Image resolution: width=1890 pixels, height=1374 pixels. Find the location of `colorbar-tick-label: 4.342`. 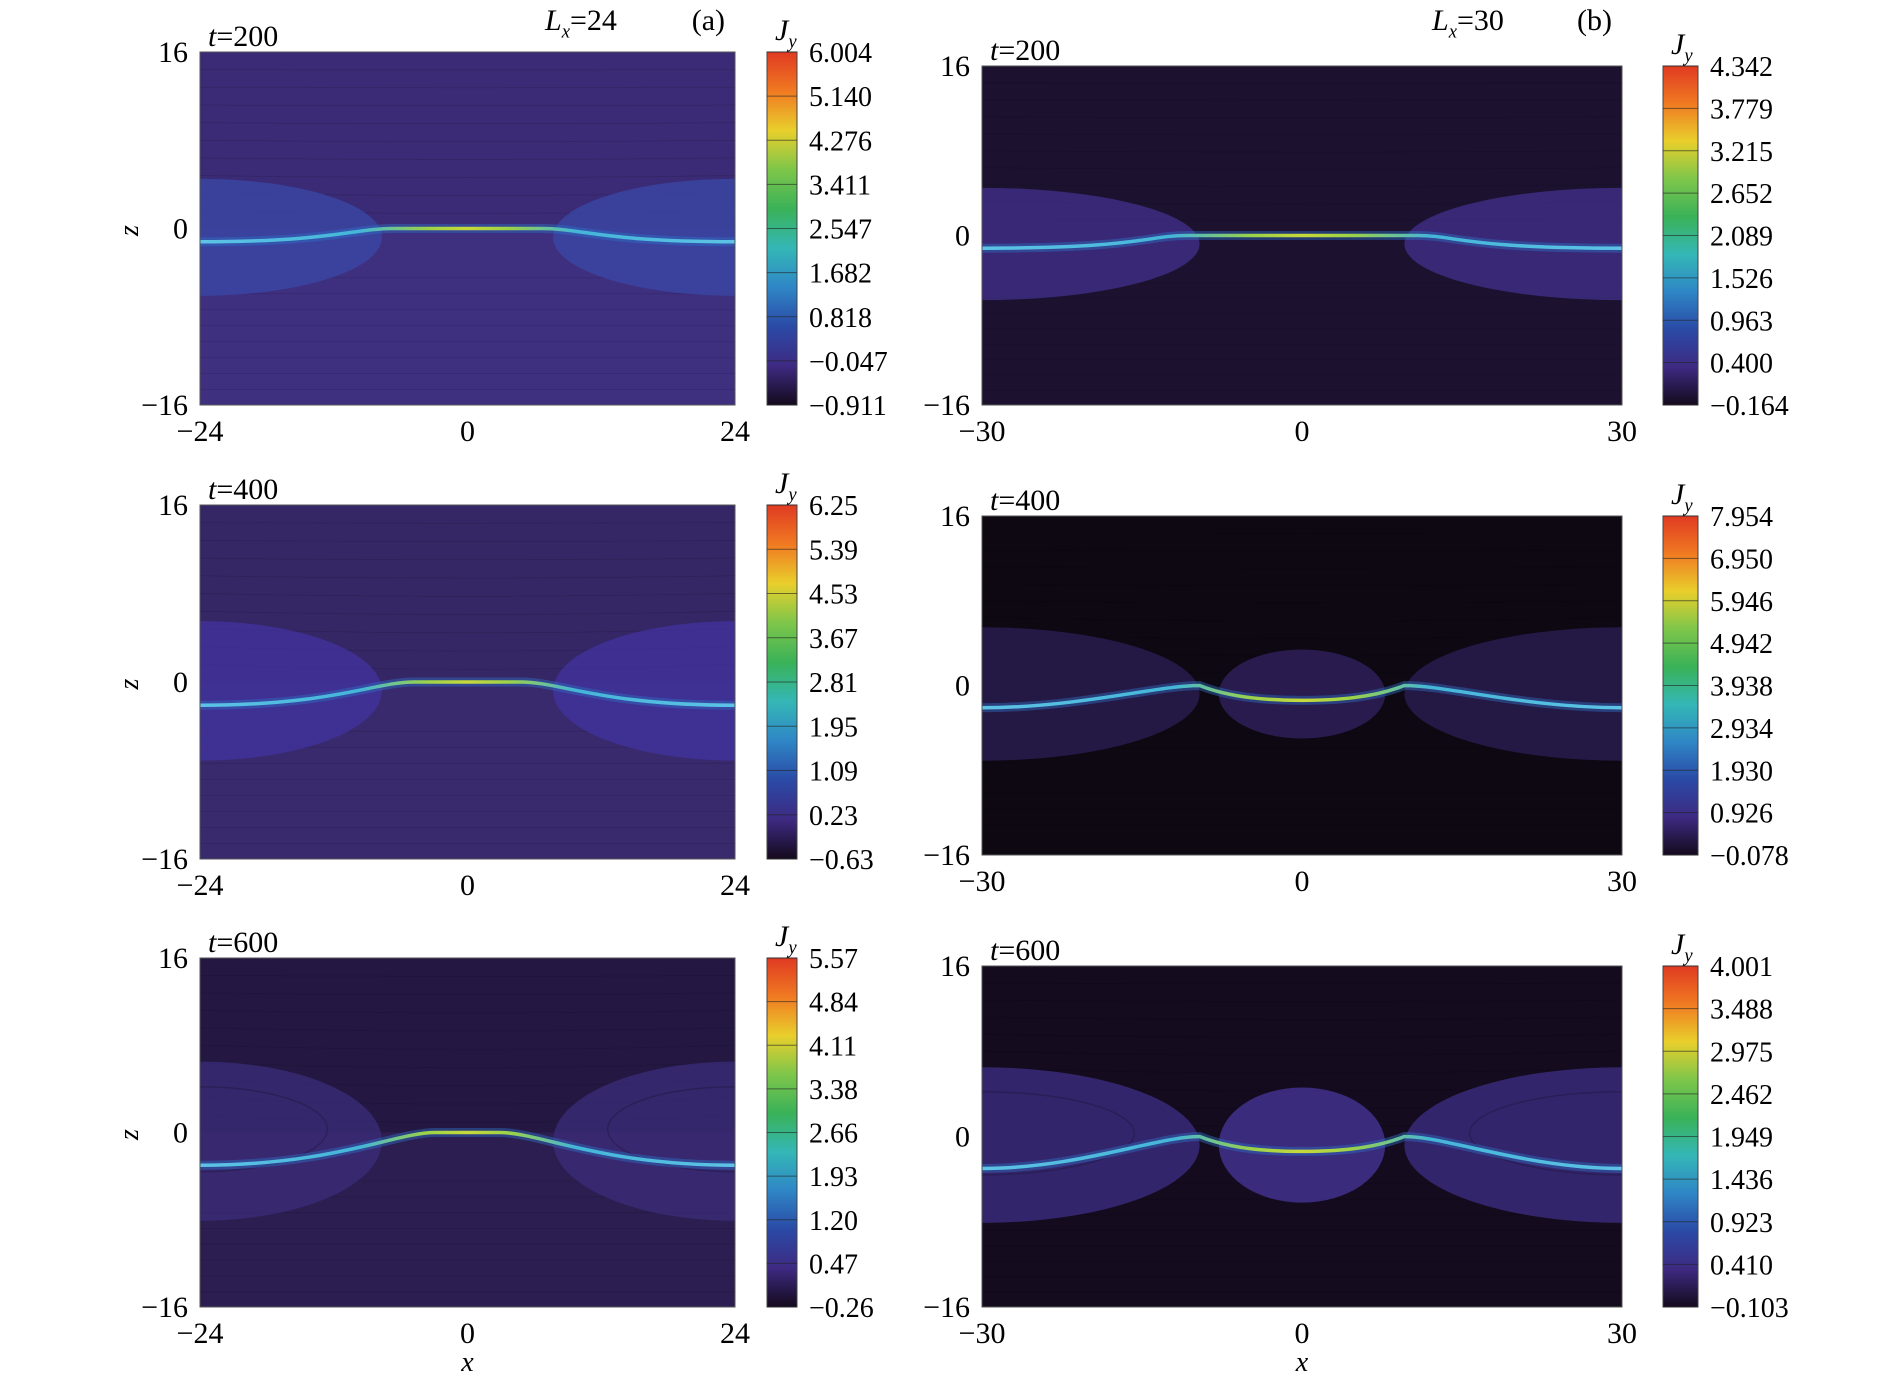

colorbar-tick-label: 4.342 is located at coordinates (1741, 67).